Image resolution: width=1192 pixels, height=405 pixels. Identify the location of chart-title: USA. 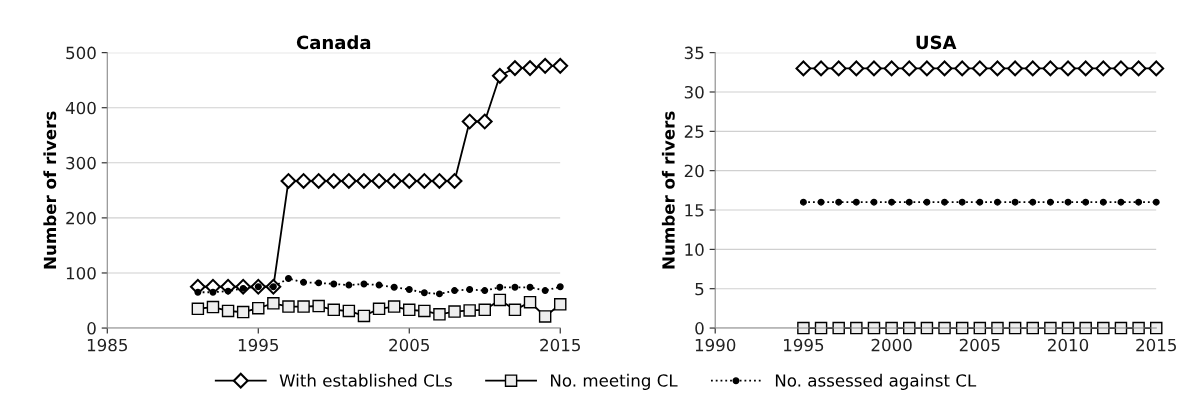
(936, 42).